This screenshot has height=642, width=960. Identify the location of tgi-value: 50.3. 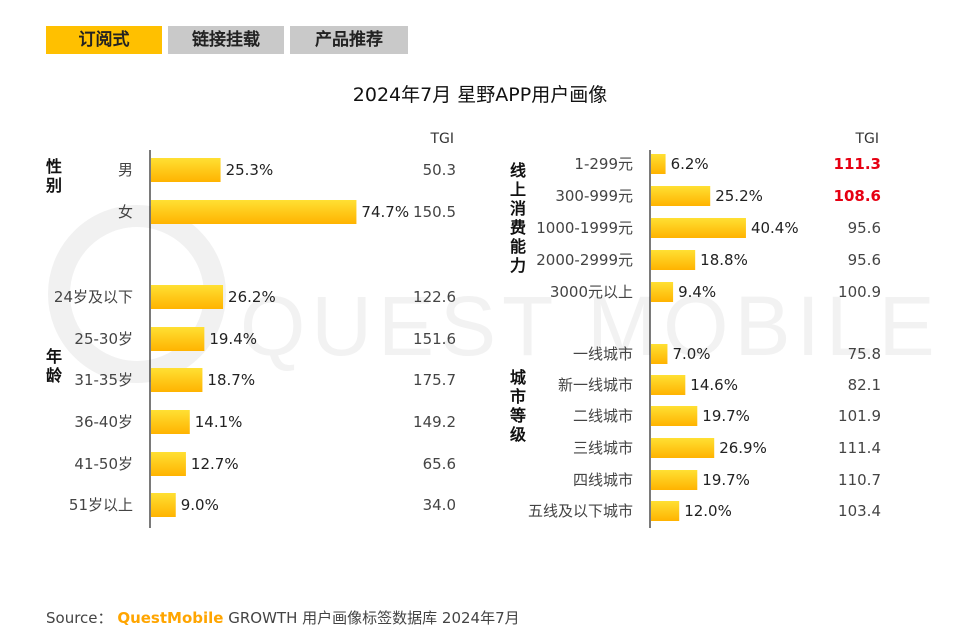
(439, 170).